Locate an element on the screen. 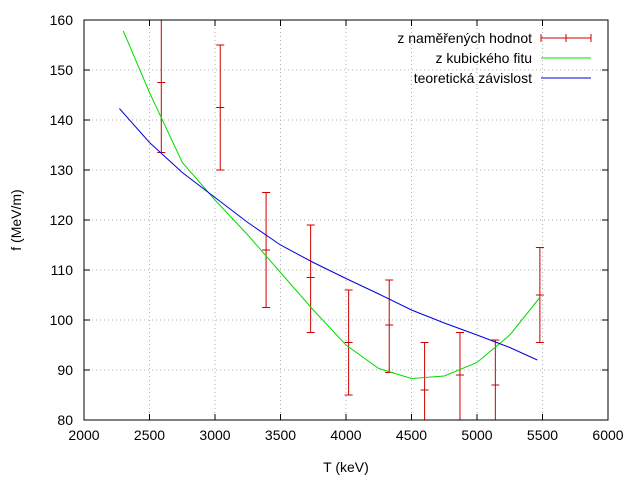 Image resolution: width=640 pixels, height=480 pixels. legend-label: z kubického fitu is located at coordinates (484, 58).